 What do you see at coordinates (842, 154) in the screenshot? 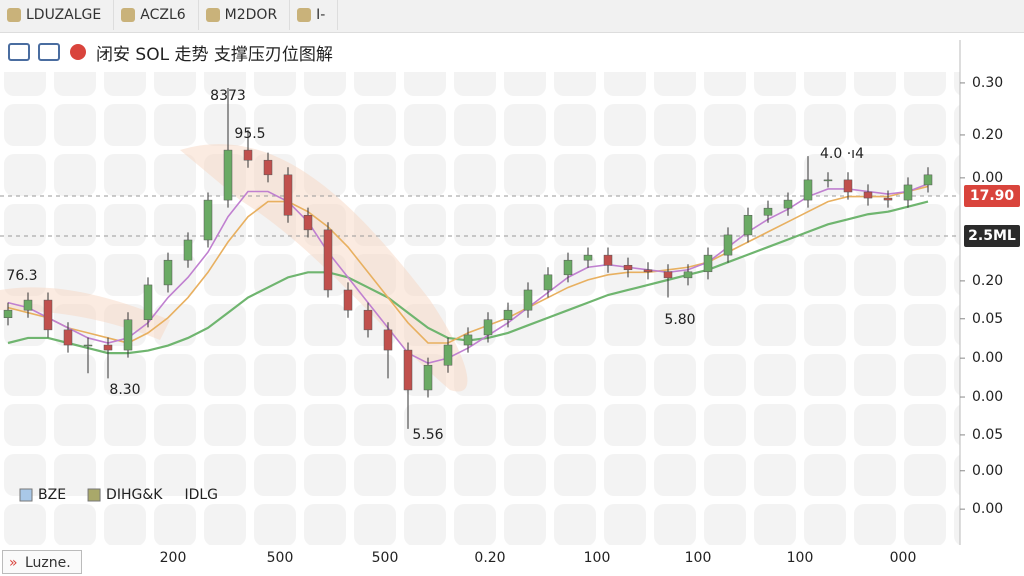
I see `annotation: 4.0 ·ı4` at bounding box center [842, 154].